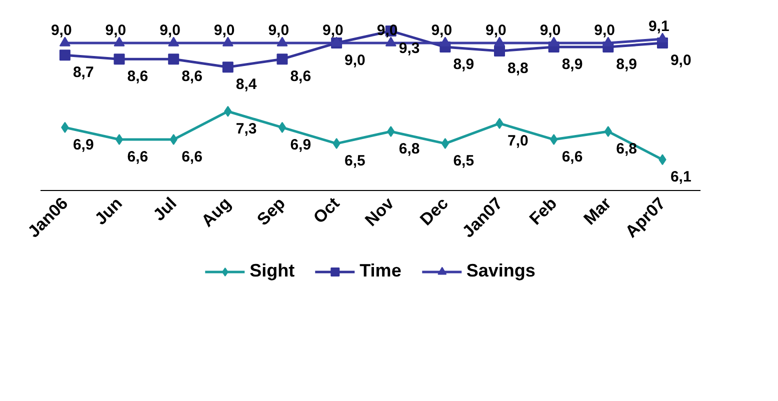  I want to click on data-label: 7,0, so click(518, 141).